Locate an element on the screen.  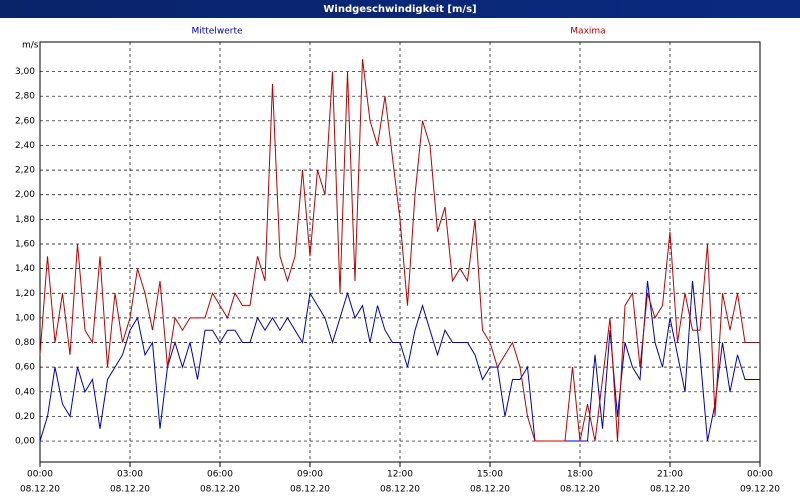
y-tick-label: 1,60 is located at coordinates (25, 244).